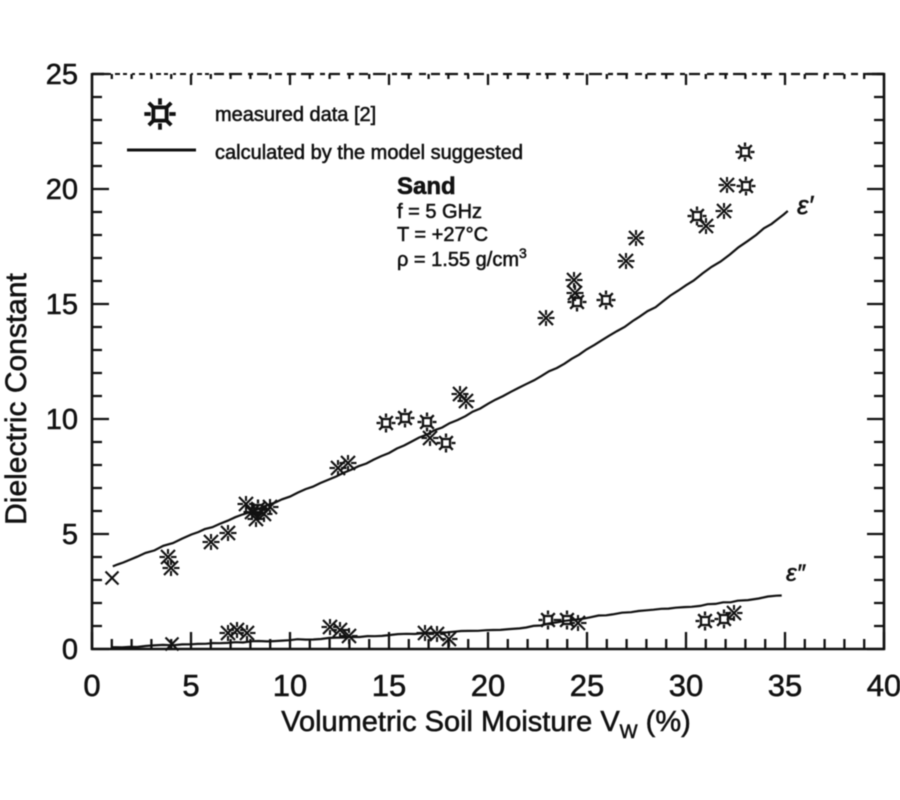 The width and height of the screenshot is (900, 800). Describe the element at coordinates (462, 258) in the screenshot. I see `svg-text: ρ = 1.55 g/cm3` at that location.